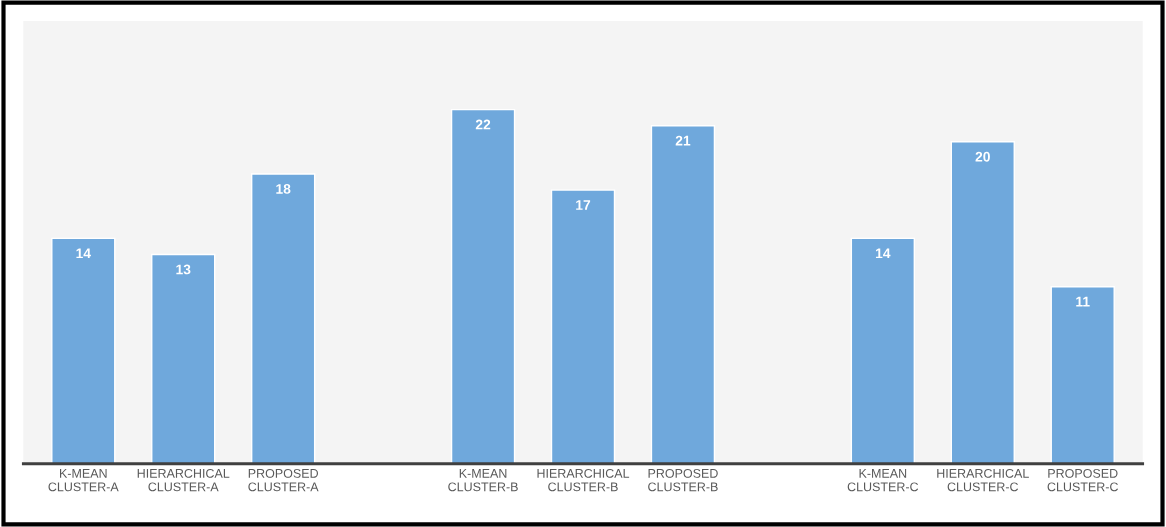  I want to click on x-tick-label: PROPOSED CLUSTER-A, so click(283, 480).